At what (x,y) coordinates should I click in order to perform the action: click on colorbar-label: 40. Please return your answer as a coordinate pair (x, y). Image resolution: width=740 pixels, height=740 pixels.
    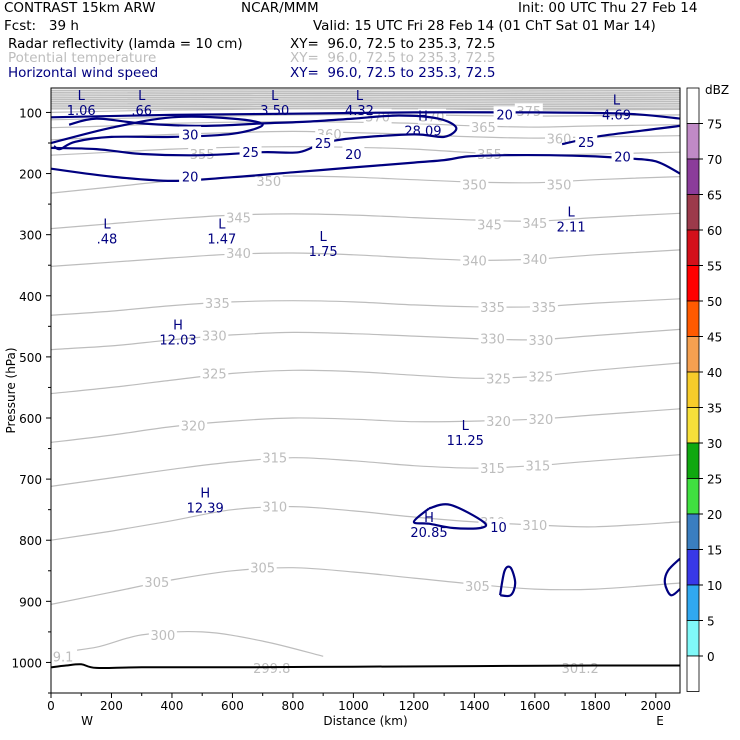
    Looking at the image, I should click on (714, 373).